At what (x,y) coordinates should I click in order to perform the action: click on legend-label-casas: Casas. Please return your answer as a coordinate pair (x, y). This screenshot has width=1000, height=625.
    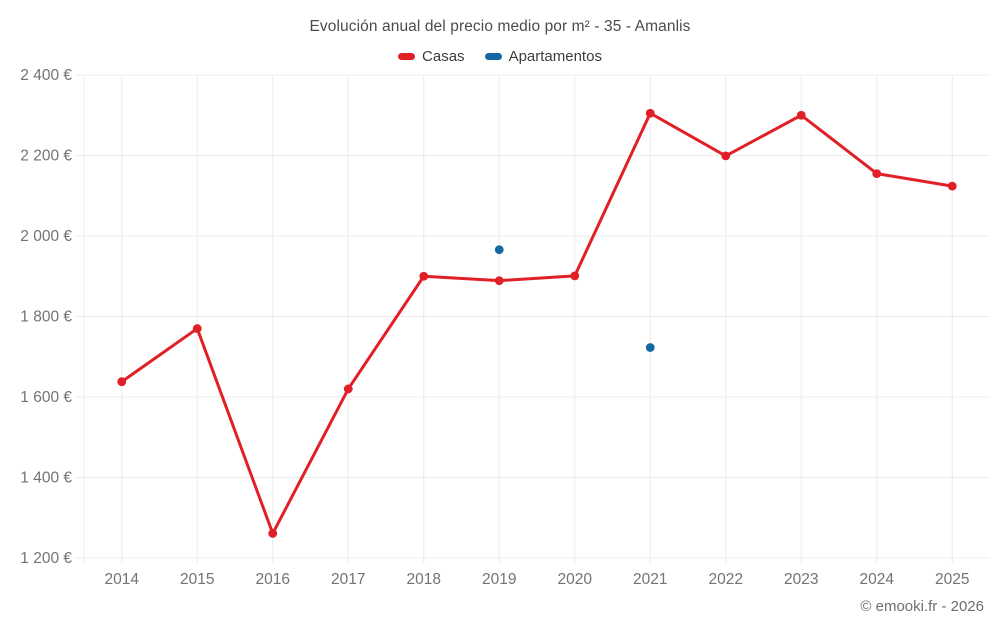
    Looking at the image, I should click on (443, 56).